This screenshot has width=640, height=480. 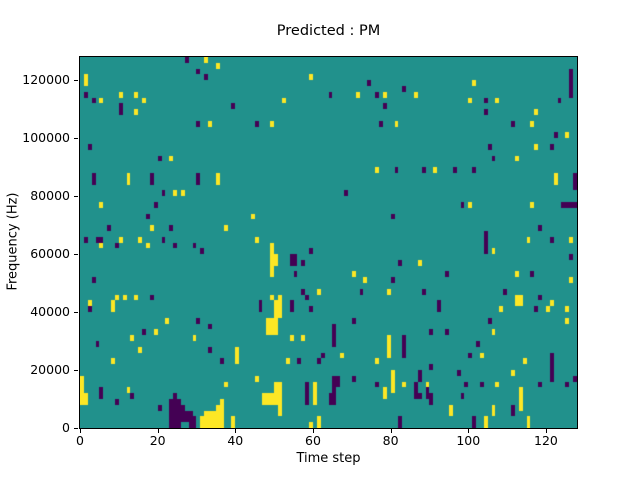 I want to click on y-tick-label: 0, so click(x=66, y=427).